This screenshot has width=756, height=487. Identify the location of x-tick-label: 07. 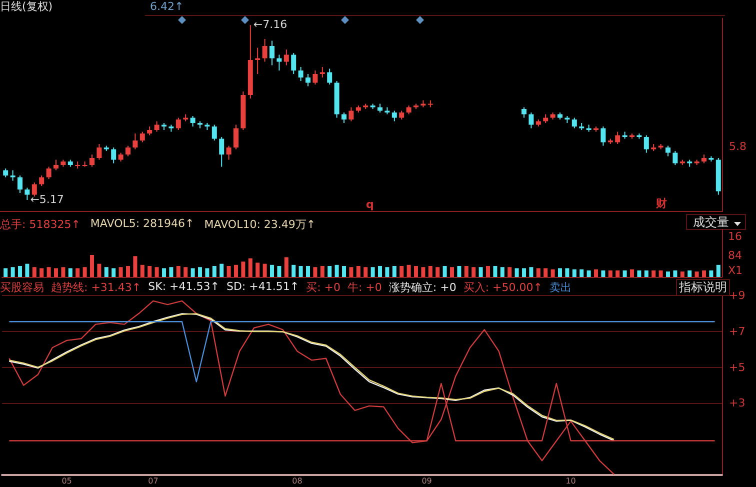
(153, 481).